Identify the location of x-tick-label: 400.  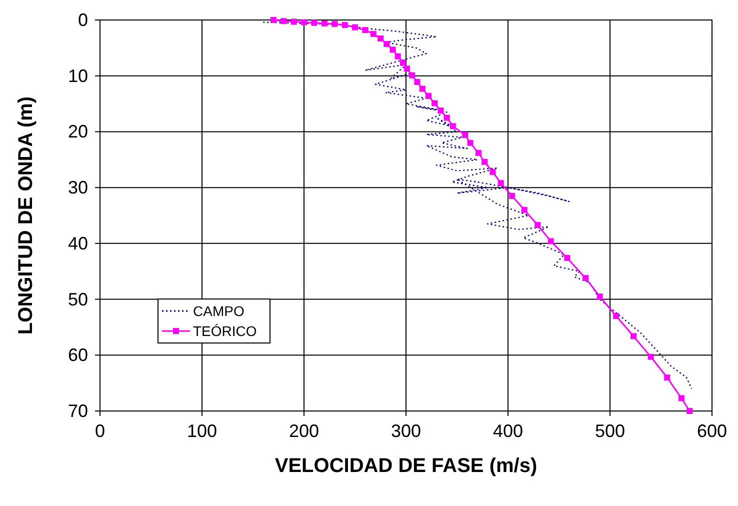
(508, 431).